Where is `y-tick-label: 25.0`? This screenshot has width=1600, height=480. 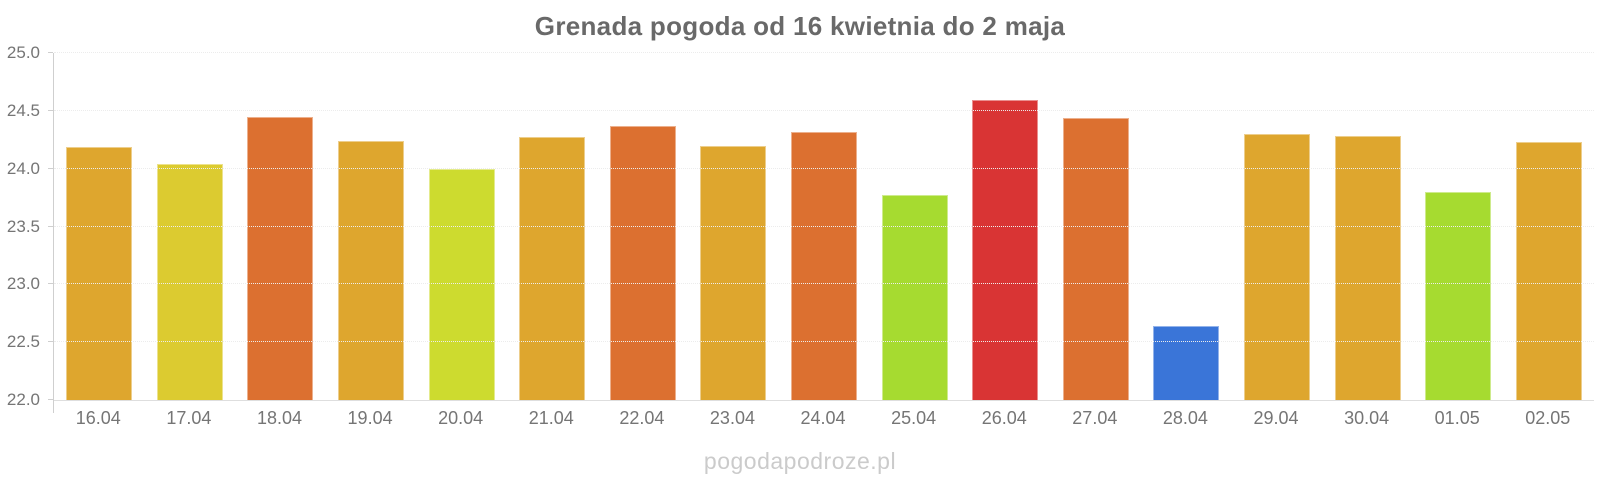
y-tick-label: 25.0 is located at coordinates (23, 52).